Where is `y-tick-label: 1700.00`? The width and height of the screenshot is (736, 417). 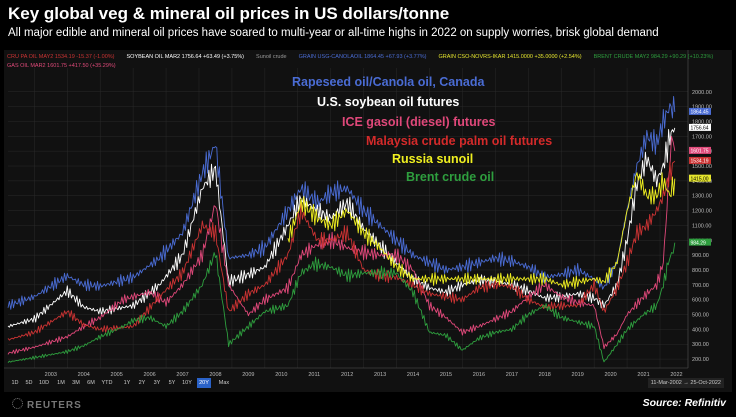
y-tick-label: 1700.00 is located at coordinates (702, 137).